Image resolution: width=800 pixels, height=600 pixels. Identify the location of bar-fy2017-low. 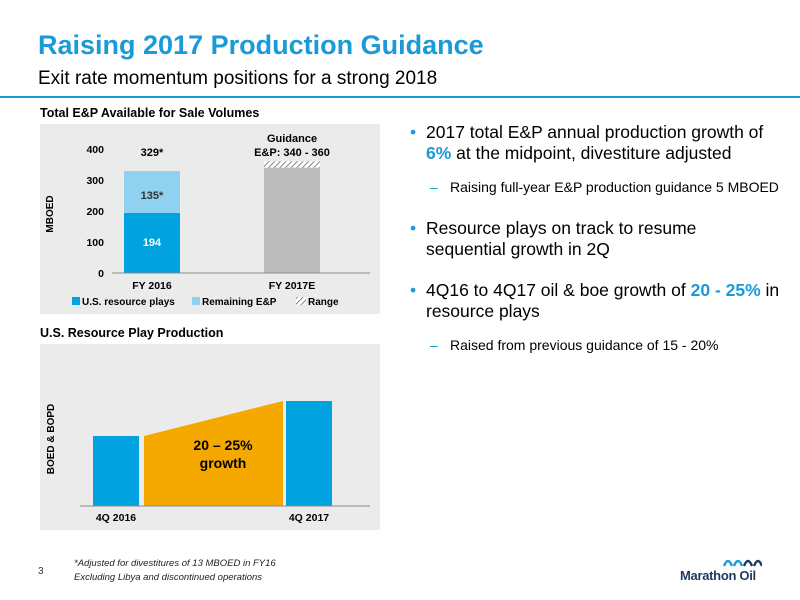
(292, 220).